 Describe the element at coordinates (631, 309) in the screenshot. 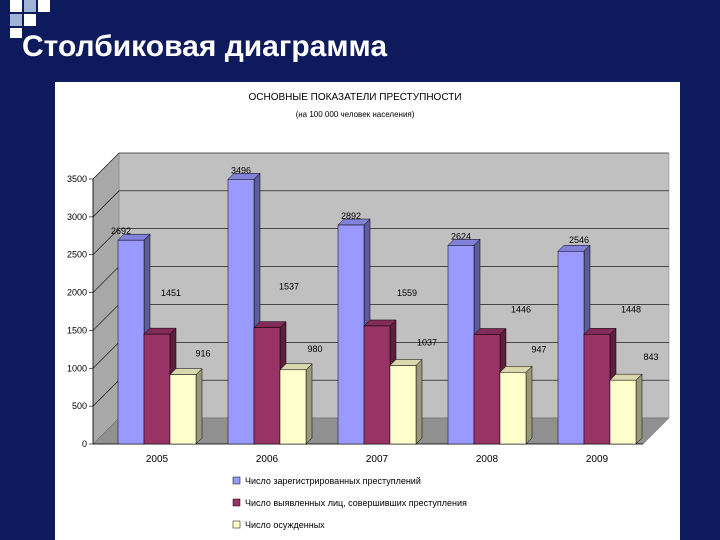

I see `data-label: 1448` at that location.